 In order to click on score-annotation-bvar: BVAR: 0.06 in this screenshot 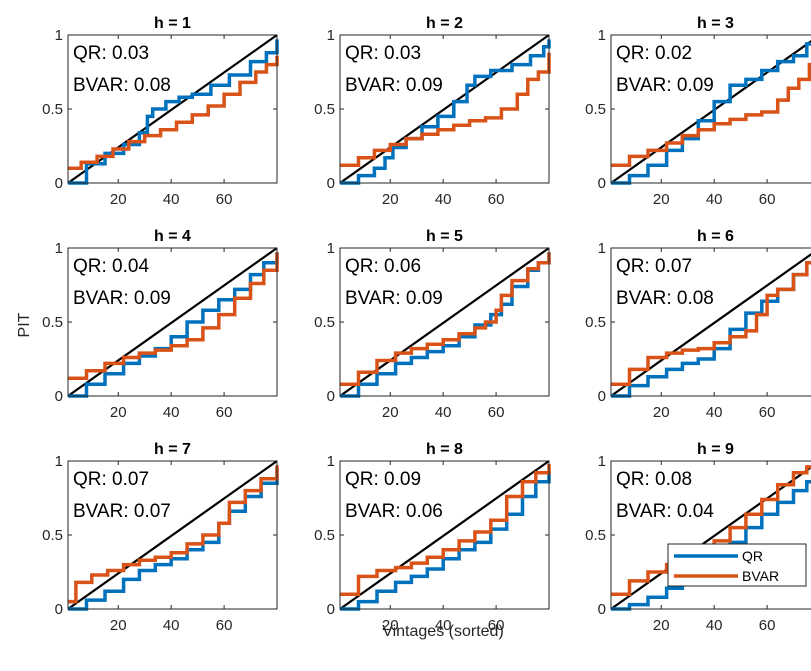, I will do `click(394, 511)`.